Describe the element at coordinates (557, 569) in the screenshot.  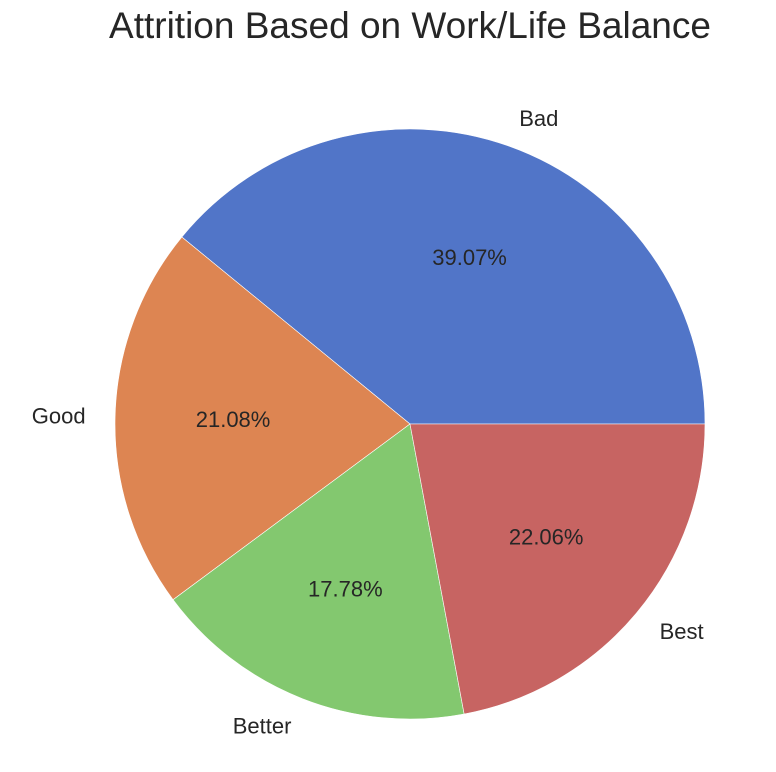
I see `pie-slice-best` at that location.